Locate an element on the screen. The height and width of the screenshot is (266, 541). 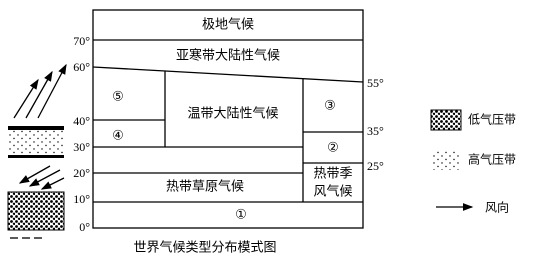
latitude-label: 20° is located at coordinates (81, 173).